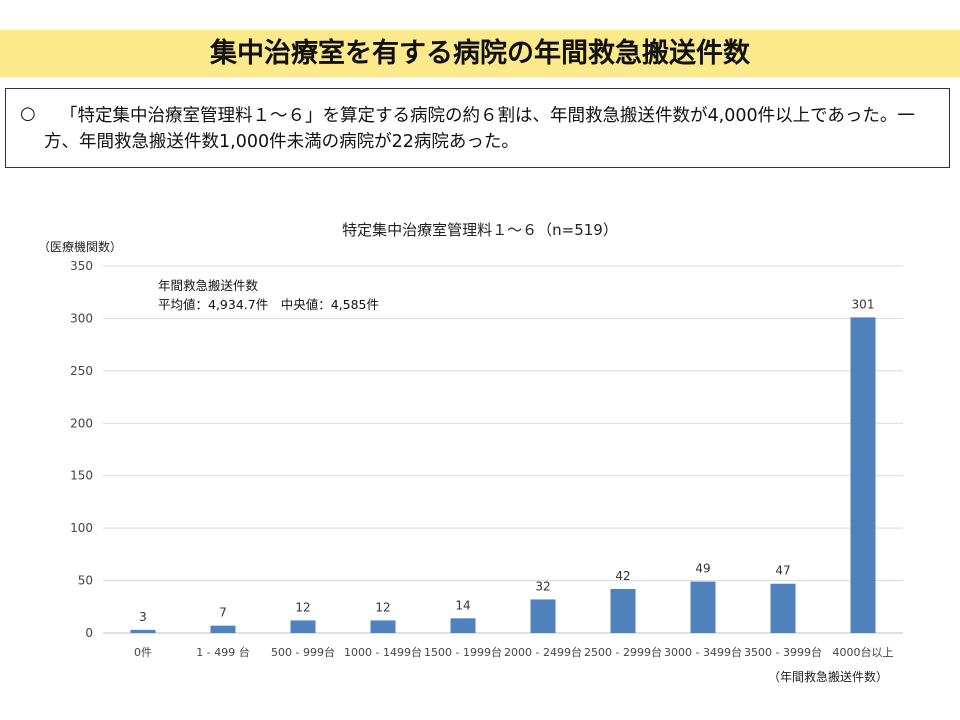 The image size is (960, 720). Describe the element at coordinates (80, 247) in the screenshot. I see `y-axis-label: （医療機関数）` at that location.